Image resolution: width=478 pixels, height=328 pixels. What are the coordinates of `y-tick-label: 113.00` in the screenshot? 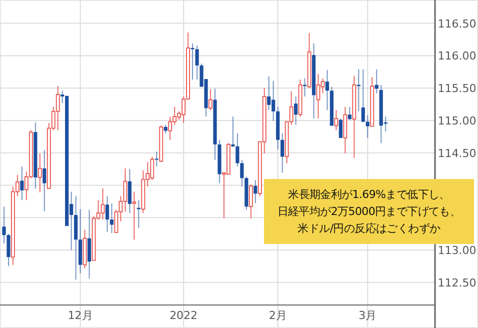 It's located at (457, 250).